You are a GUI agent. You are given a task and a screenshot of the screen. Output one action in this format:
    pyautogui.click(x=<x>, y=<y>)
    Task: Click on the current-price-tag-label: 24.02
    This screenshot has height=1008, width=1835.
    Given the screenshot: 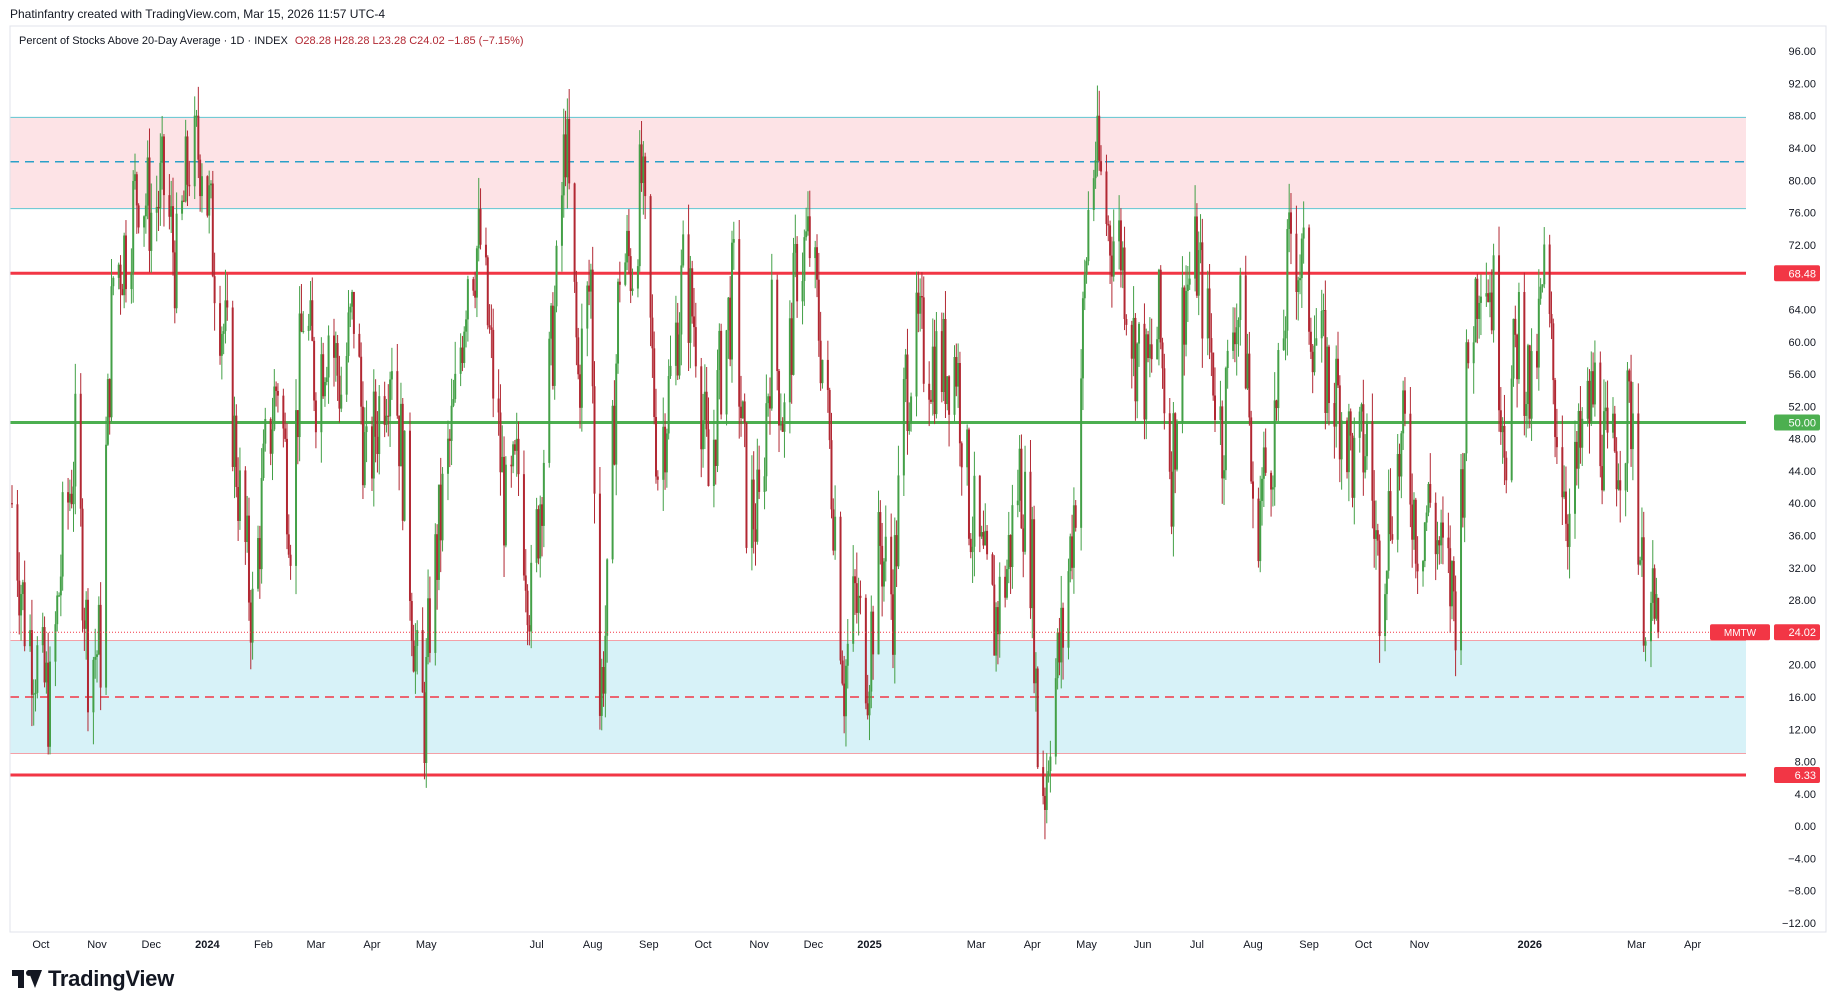 What is the action you would take?
    pyautogui.click(x=1802, y=633)
    